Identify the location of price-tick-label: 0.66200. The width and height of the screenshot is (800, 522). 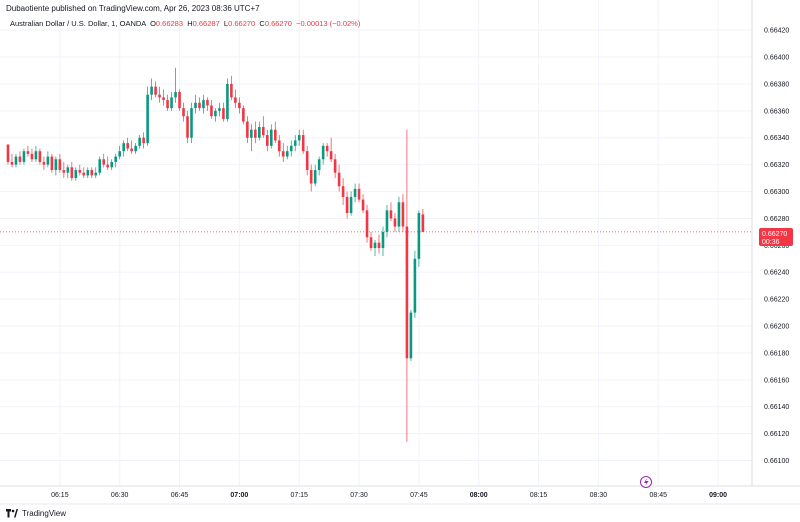
(776, 327).